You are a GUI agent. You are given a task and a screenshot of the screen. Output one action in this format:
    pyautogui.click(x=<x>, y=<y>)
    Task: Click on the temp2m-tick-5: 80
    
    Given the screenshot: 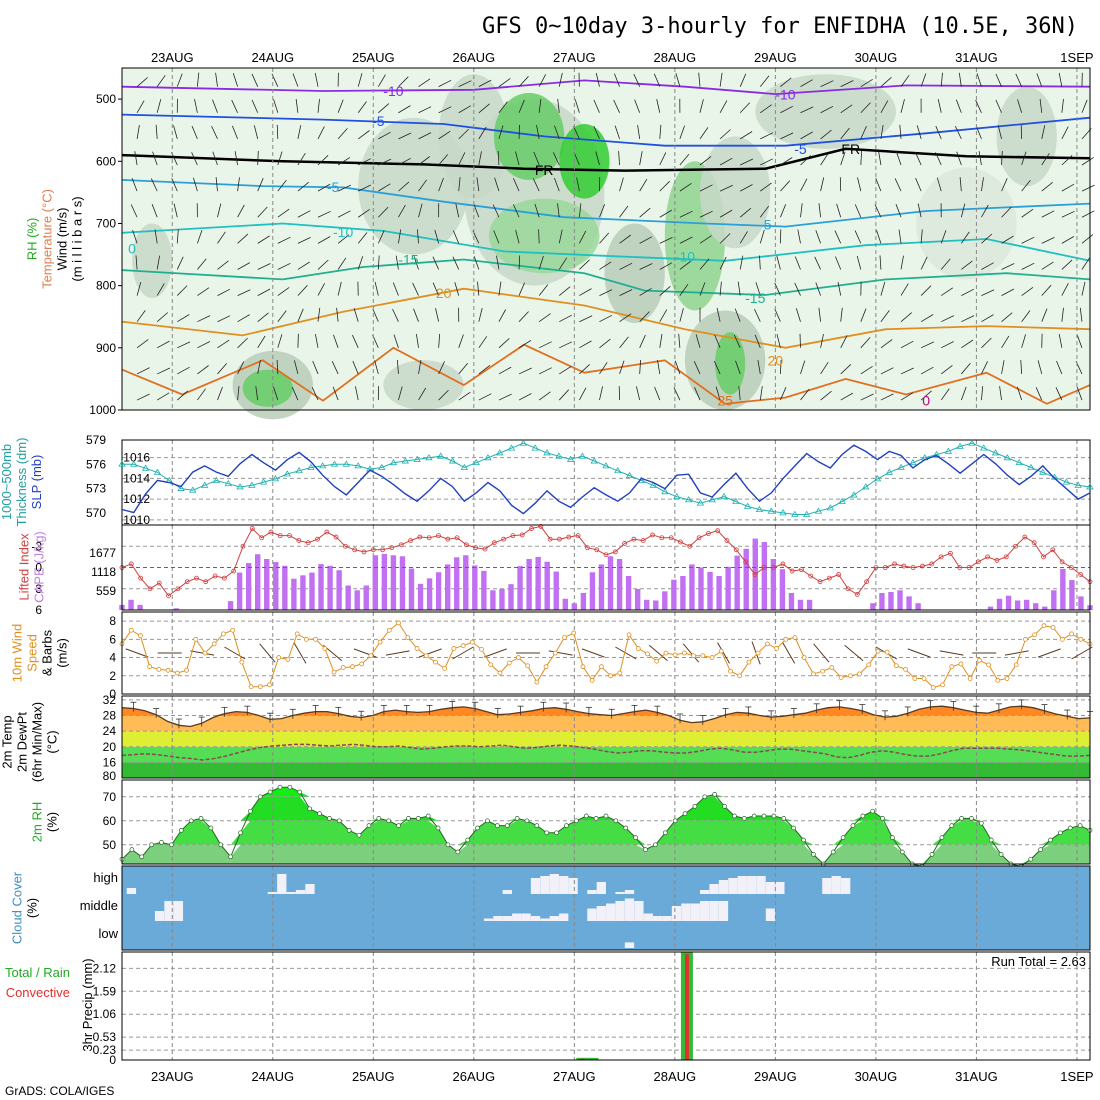 What is the action you would take?
    pyautogui.click(x=110, y=776)
    